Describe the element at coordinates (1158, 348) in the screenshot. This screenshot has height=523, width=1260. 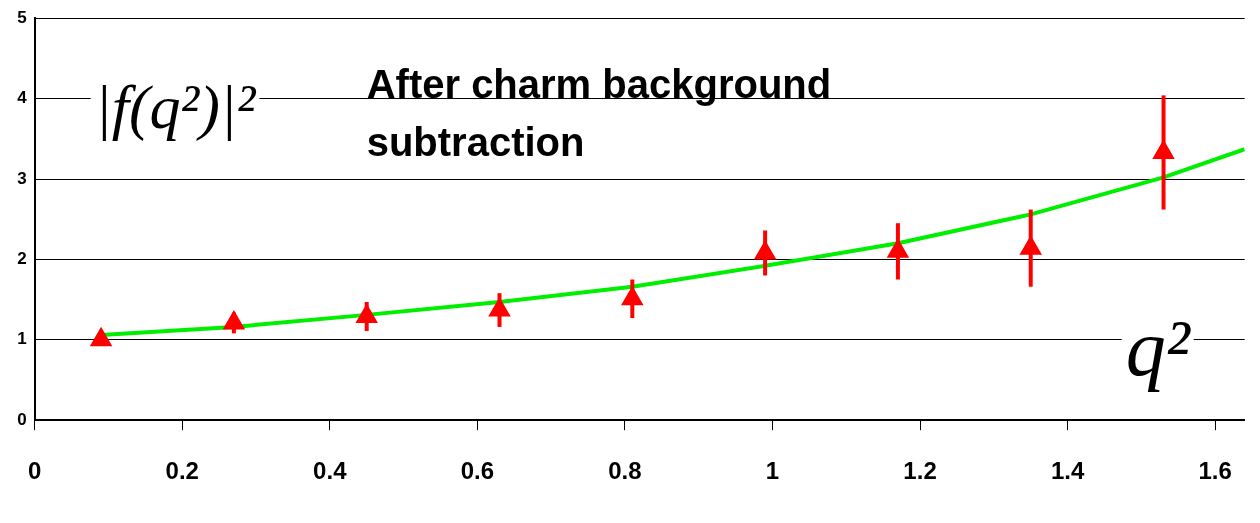
I see `annotation: q²` at that location.